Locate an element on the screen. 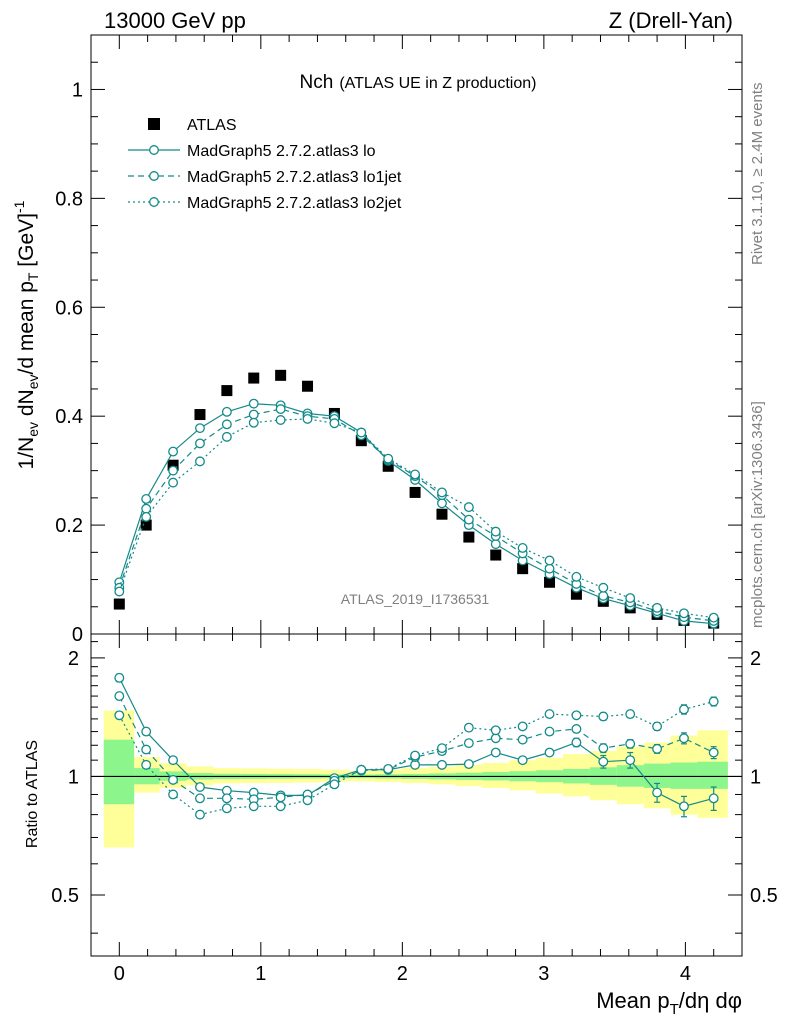 This screenshot has width=786, height=1024. legend-item-3: MadGraph5 2.7.2.atlas3 lo2jet is located at coordinates (265, 203).